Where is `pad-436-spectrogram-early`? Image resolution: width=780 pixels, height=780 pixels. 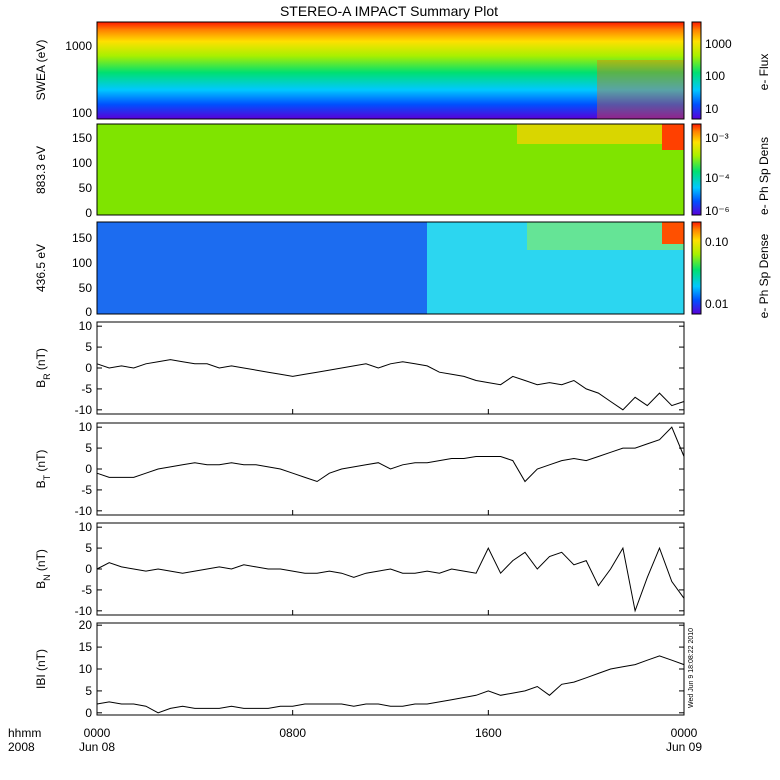
pad-436-spectrogram-early is located at coordinates (262, 268).